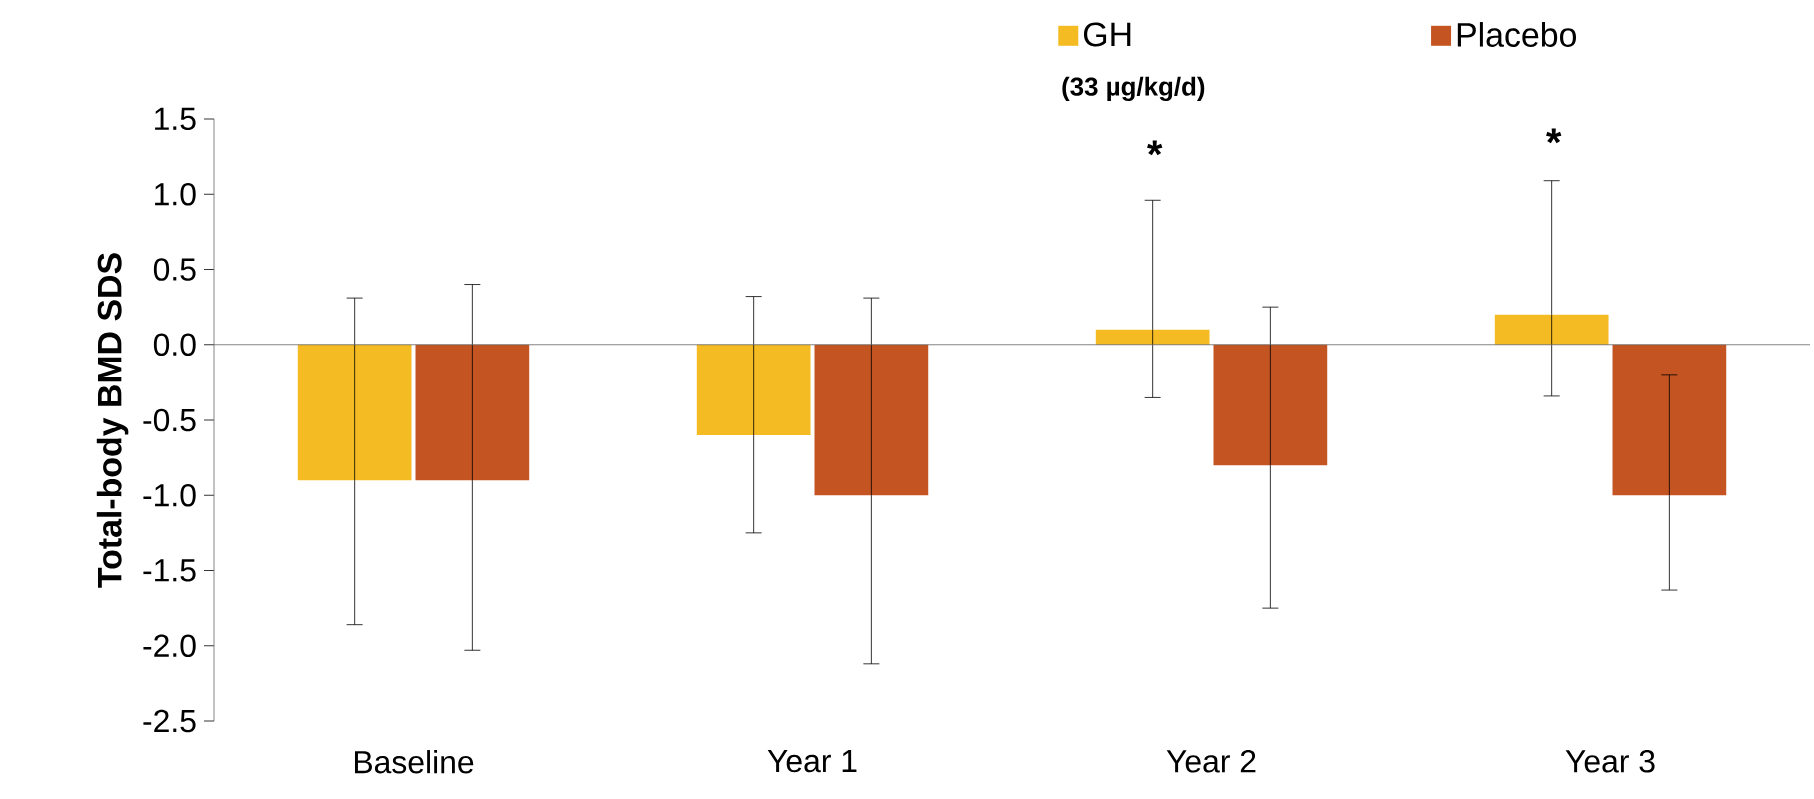  Describe the element at coordinates (174, 345) in the screenshot. I see `y-tick-label: 0.0` at that location.